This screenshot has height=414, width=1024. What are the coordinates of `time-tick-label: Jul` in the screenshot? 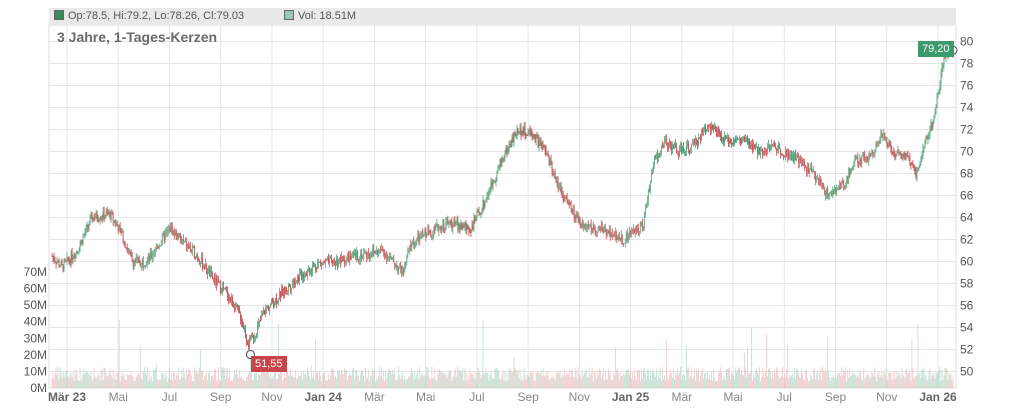 It's located at (169, 397).